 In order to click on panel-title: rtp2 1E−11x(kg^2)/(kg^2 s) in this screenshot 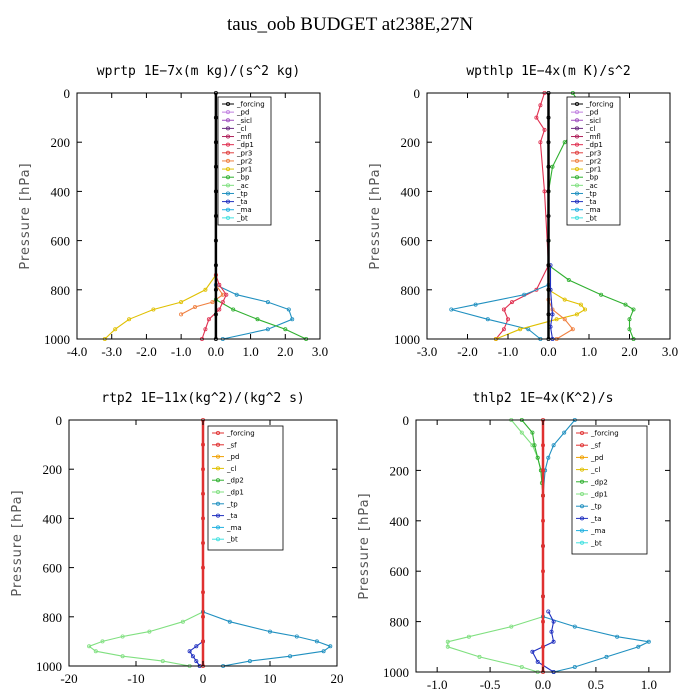, I will do `click(203, 398)`.